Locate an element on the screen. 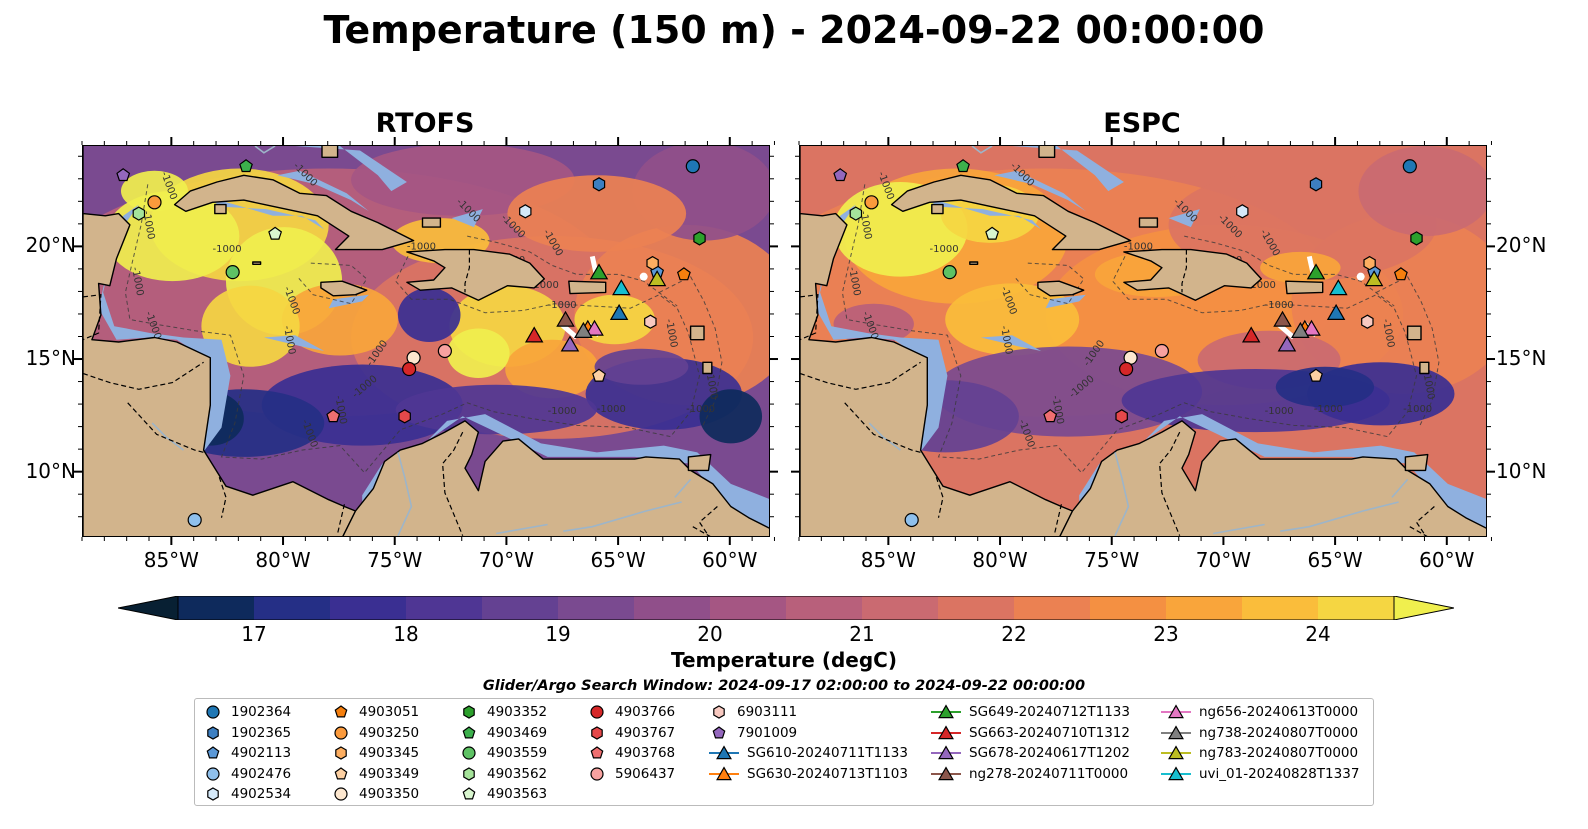  x-tick-label: 60°W is located at coordinates (1447, 560).